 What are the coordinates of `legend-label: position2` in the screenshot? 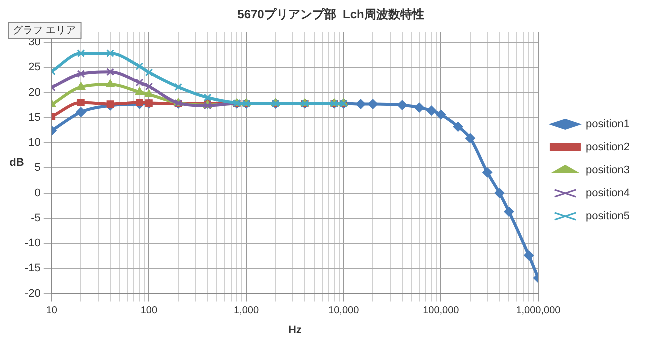 It's located at (608, 148).